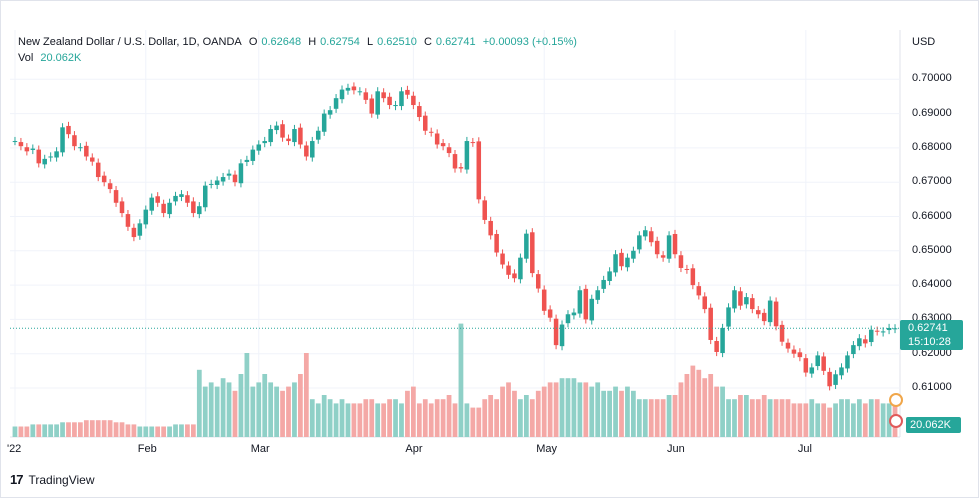 The height and width of the screenshot is (498, 979). I want to click on volume-value: 20.062K, so click(61, 58).